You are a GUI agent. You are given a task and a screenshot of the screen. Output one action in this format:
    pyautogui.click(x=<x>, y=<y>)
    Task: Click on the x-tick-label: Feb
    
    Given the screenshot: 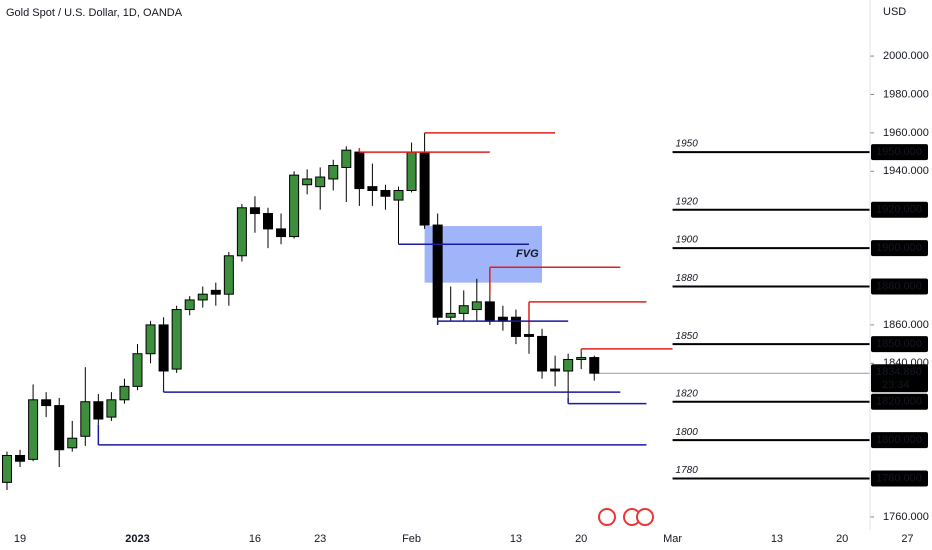 What is the action you would take?
    pyautogui.click(x=411, y=539)
    